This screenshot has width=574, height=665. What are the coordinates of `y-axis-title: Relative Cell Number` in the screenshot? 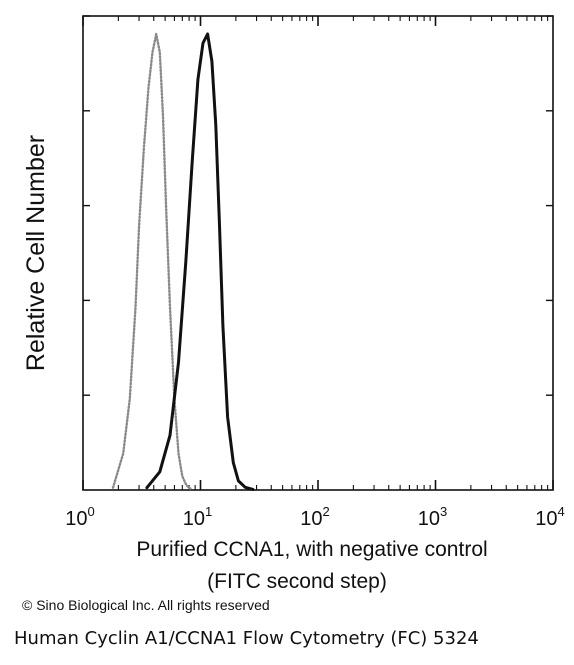 It's located at (36, 253).